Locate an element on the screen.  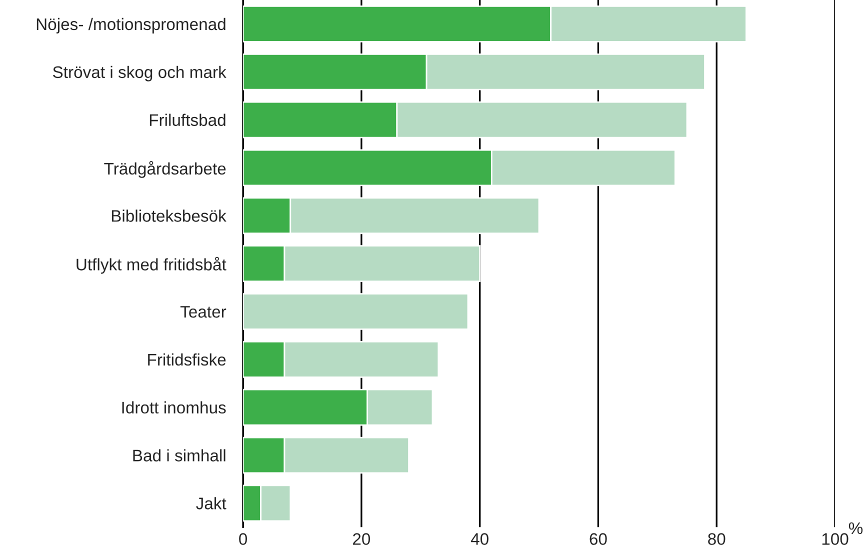
y-tick-label: Jakt is located at coordinates (211, 503).